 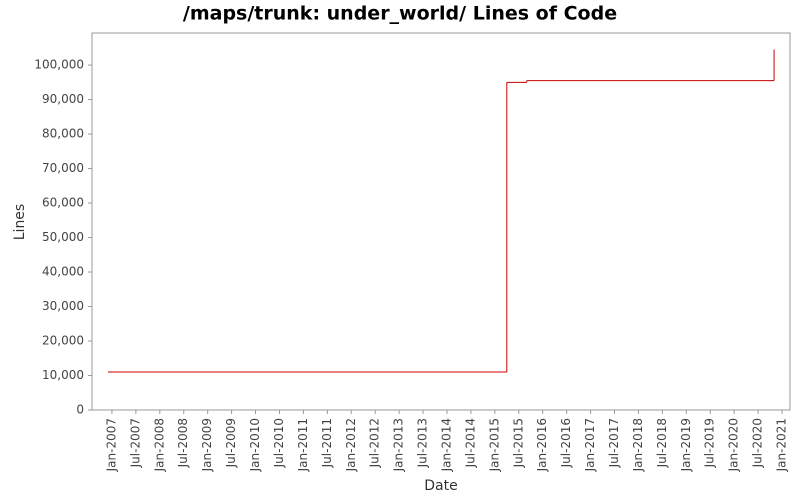 I want to click on y-tick-label: 90,000, so click(x=63, y=99).